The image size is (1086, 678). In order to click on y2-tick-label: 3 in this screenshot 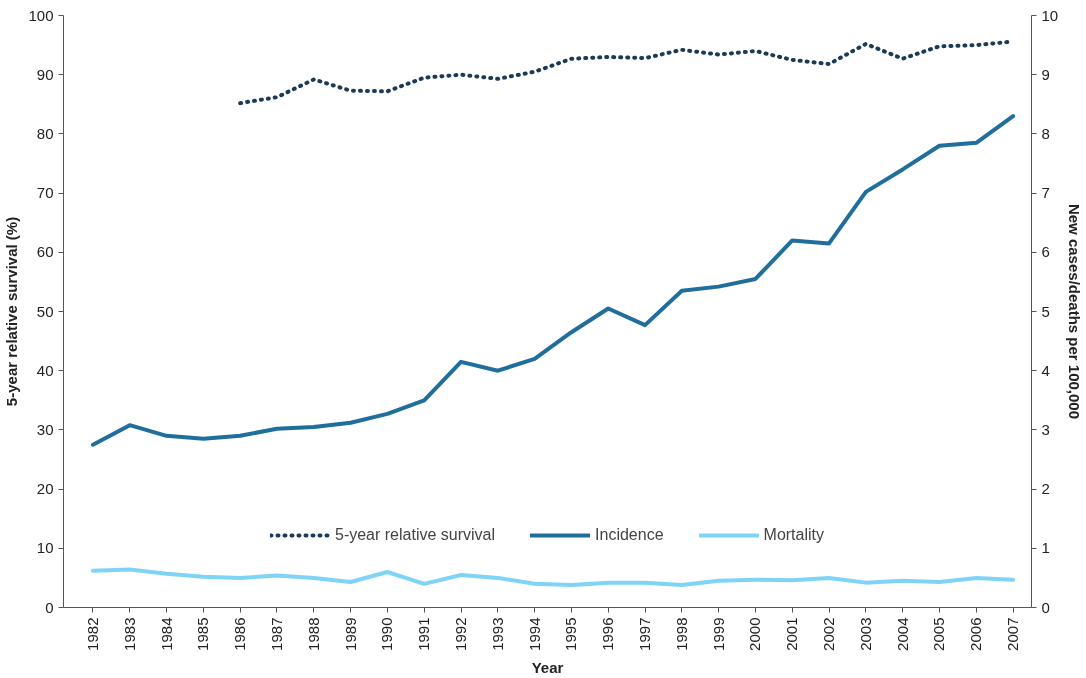, I will do `click(1045, 429)`.